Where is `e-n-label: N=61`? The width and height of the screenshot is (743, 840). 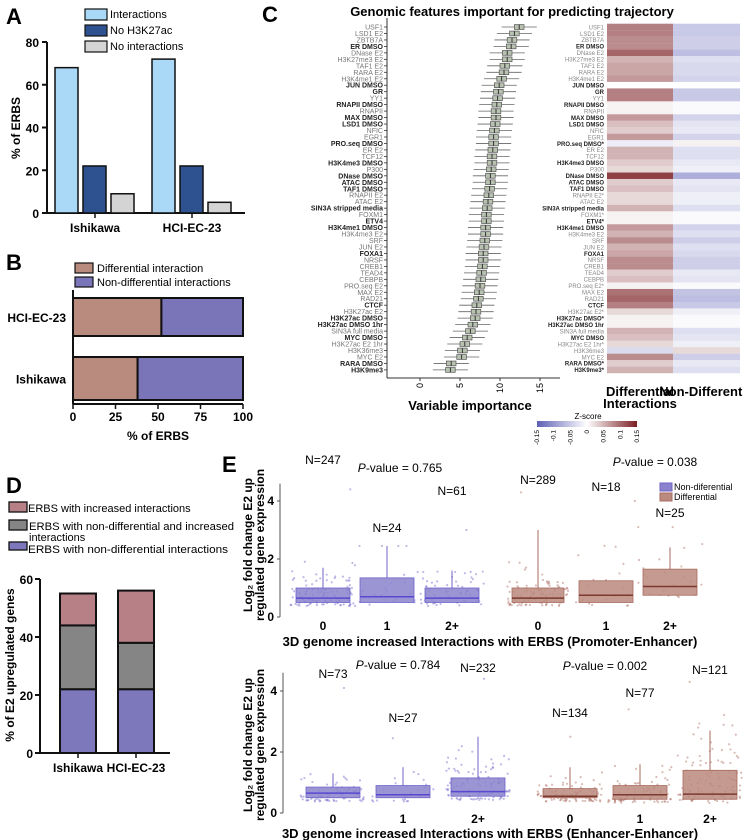
e-n-label: N=61 is located at coordinates (451, 491).